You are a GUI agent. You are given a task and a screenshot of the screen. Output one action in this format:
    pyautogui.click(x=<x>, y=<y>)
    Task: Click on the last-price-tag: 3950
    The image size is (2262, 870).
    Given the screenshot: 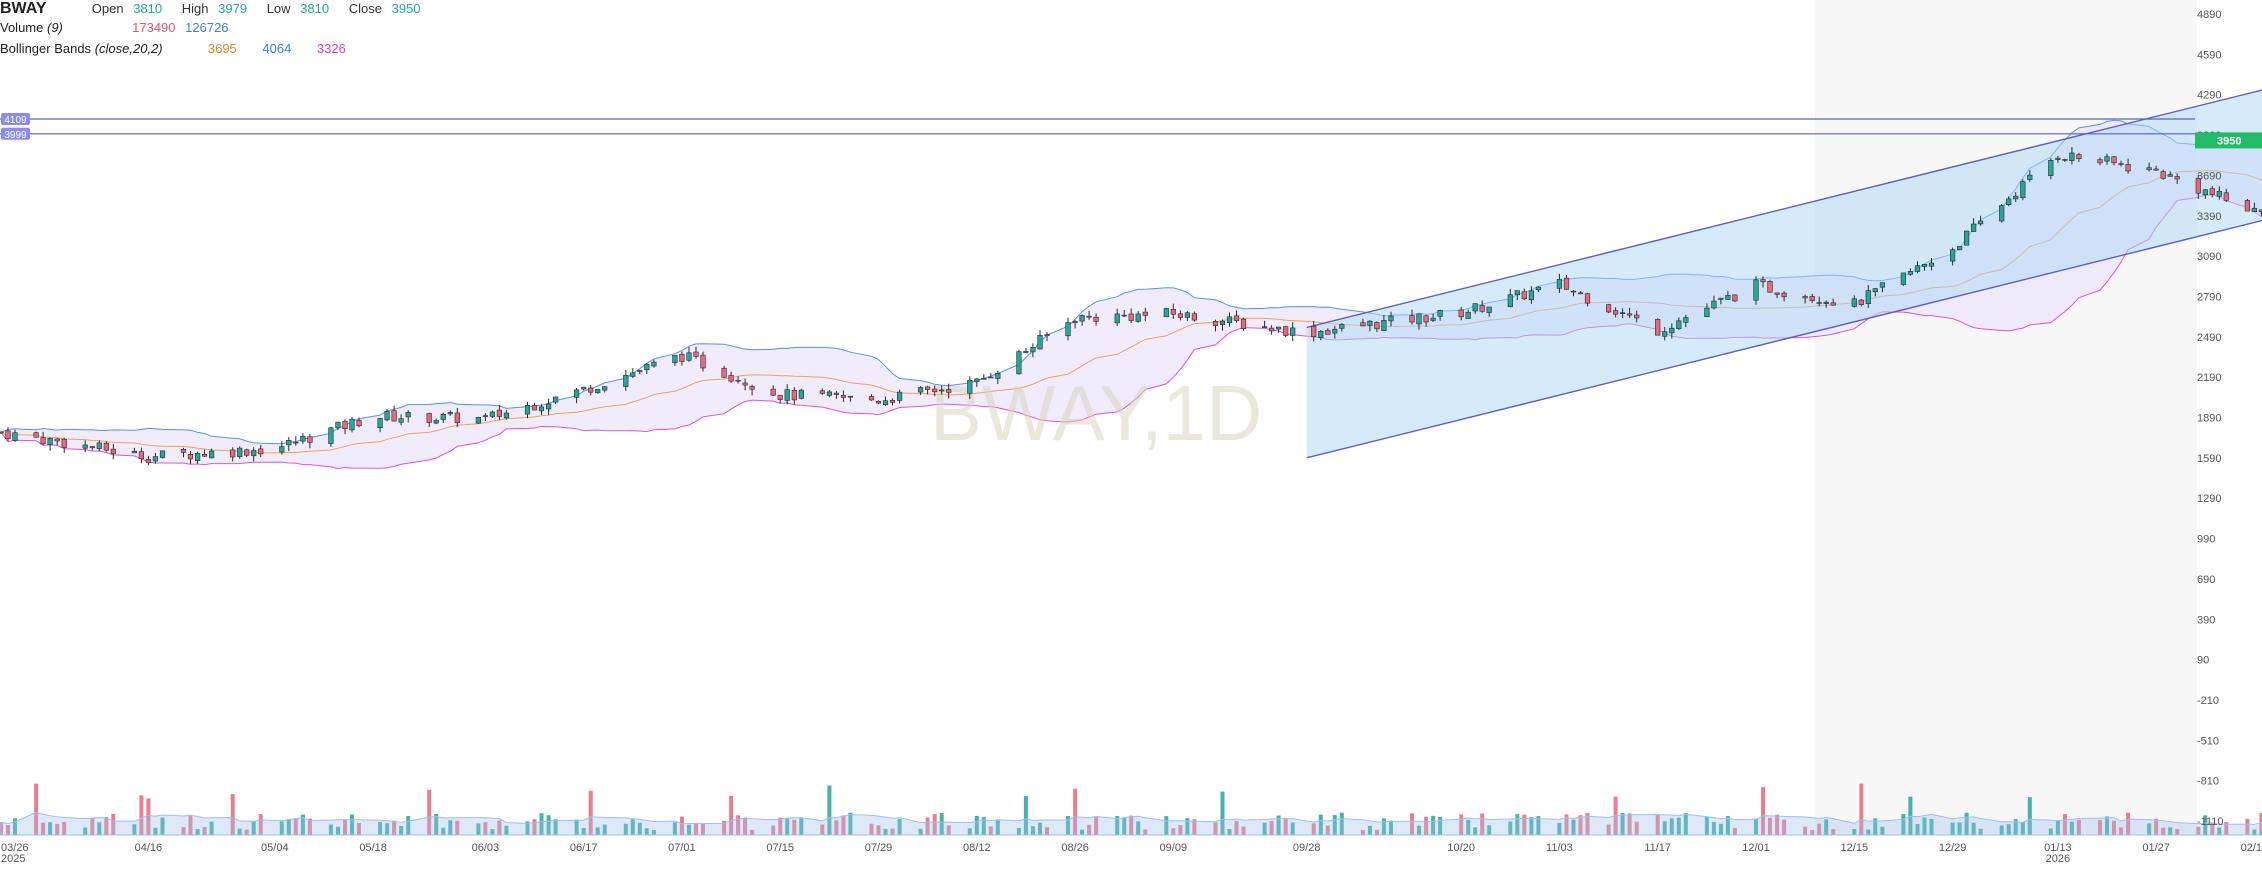 What is the action you would take?
    pyautogui.click(x=2229, y=141)
    